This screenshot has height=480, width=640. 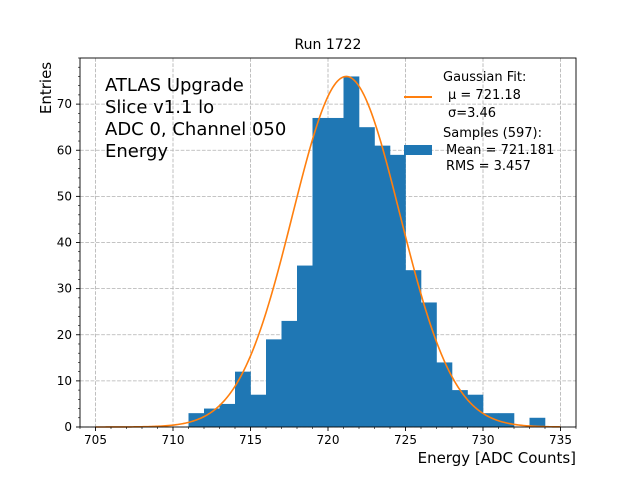 I want to click on y-tick-label: 50, so click(x=64, y=196).